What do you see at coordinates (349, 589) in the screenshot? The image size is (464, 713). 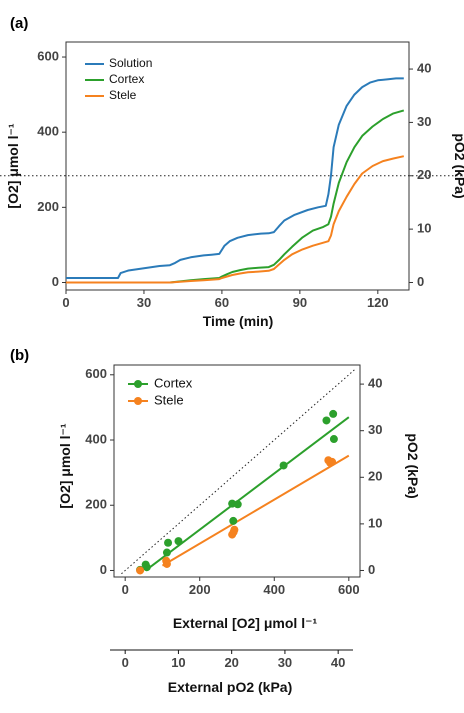 I see `x-tick-label: 600` at bounding box center [349, 589].